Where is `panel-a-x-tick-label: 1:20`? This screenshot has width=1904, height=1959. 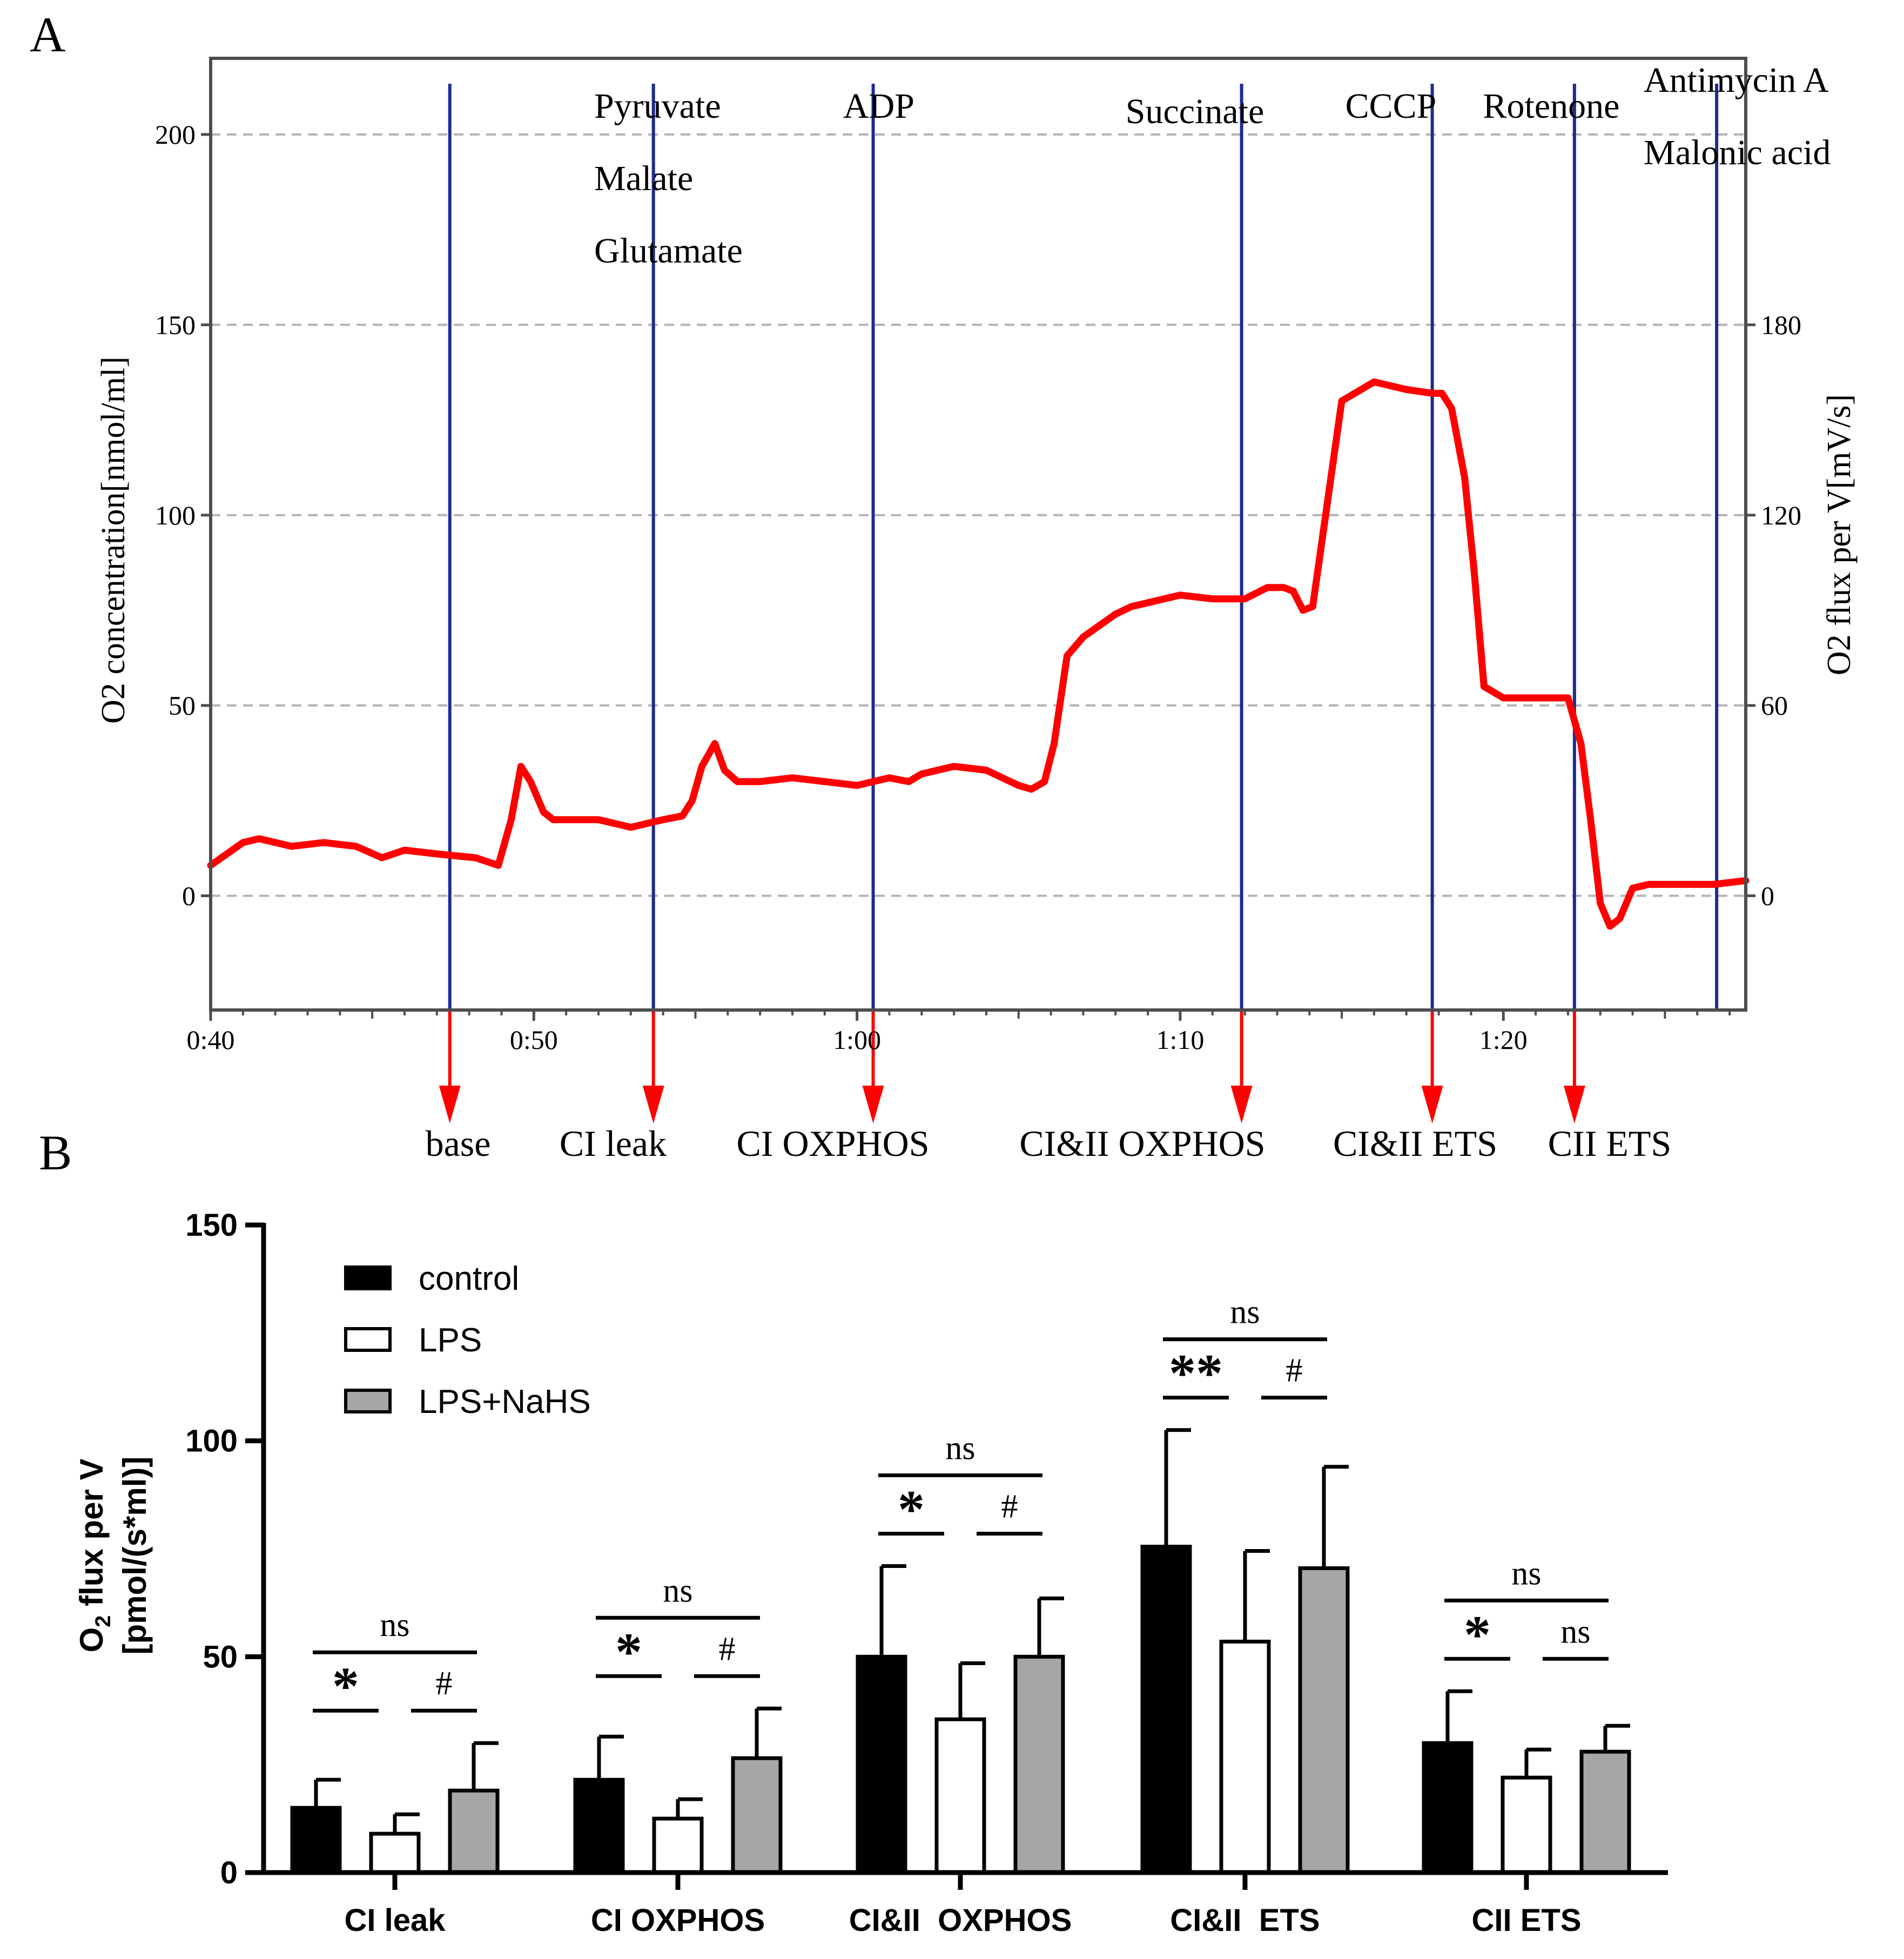 panel-a-x-tick-label: 1:20 is located at coordinates (1503, 1040).